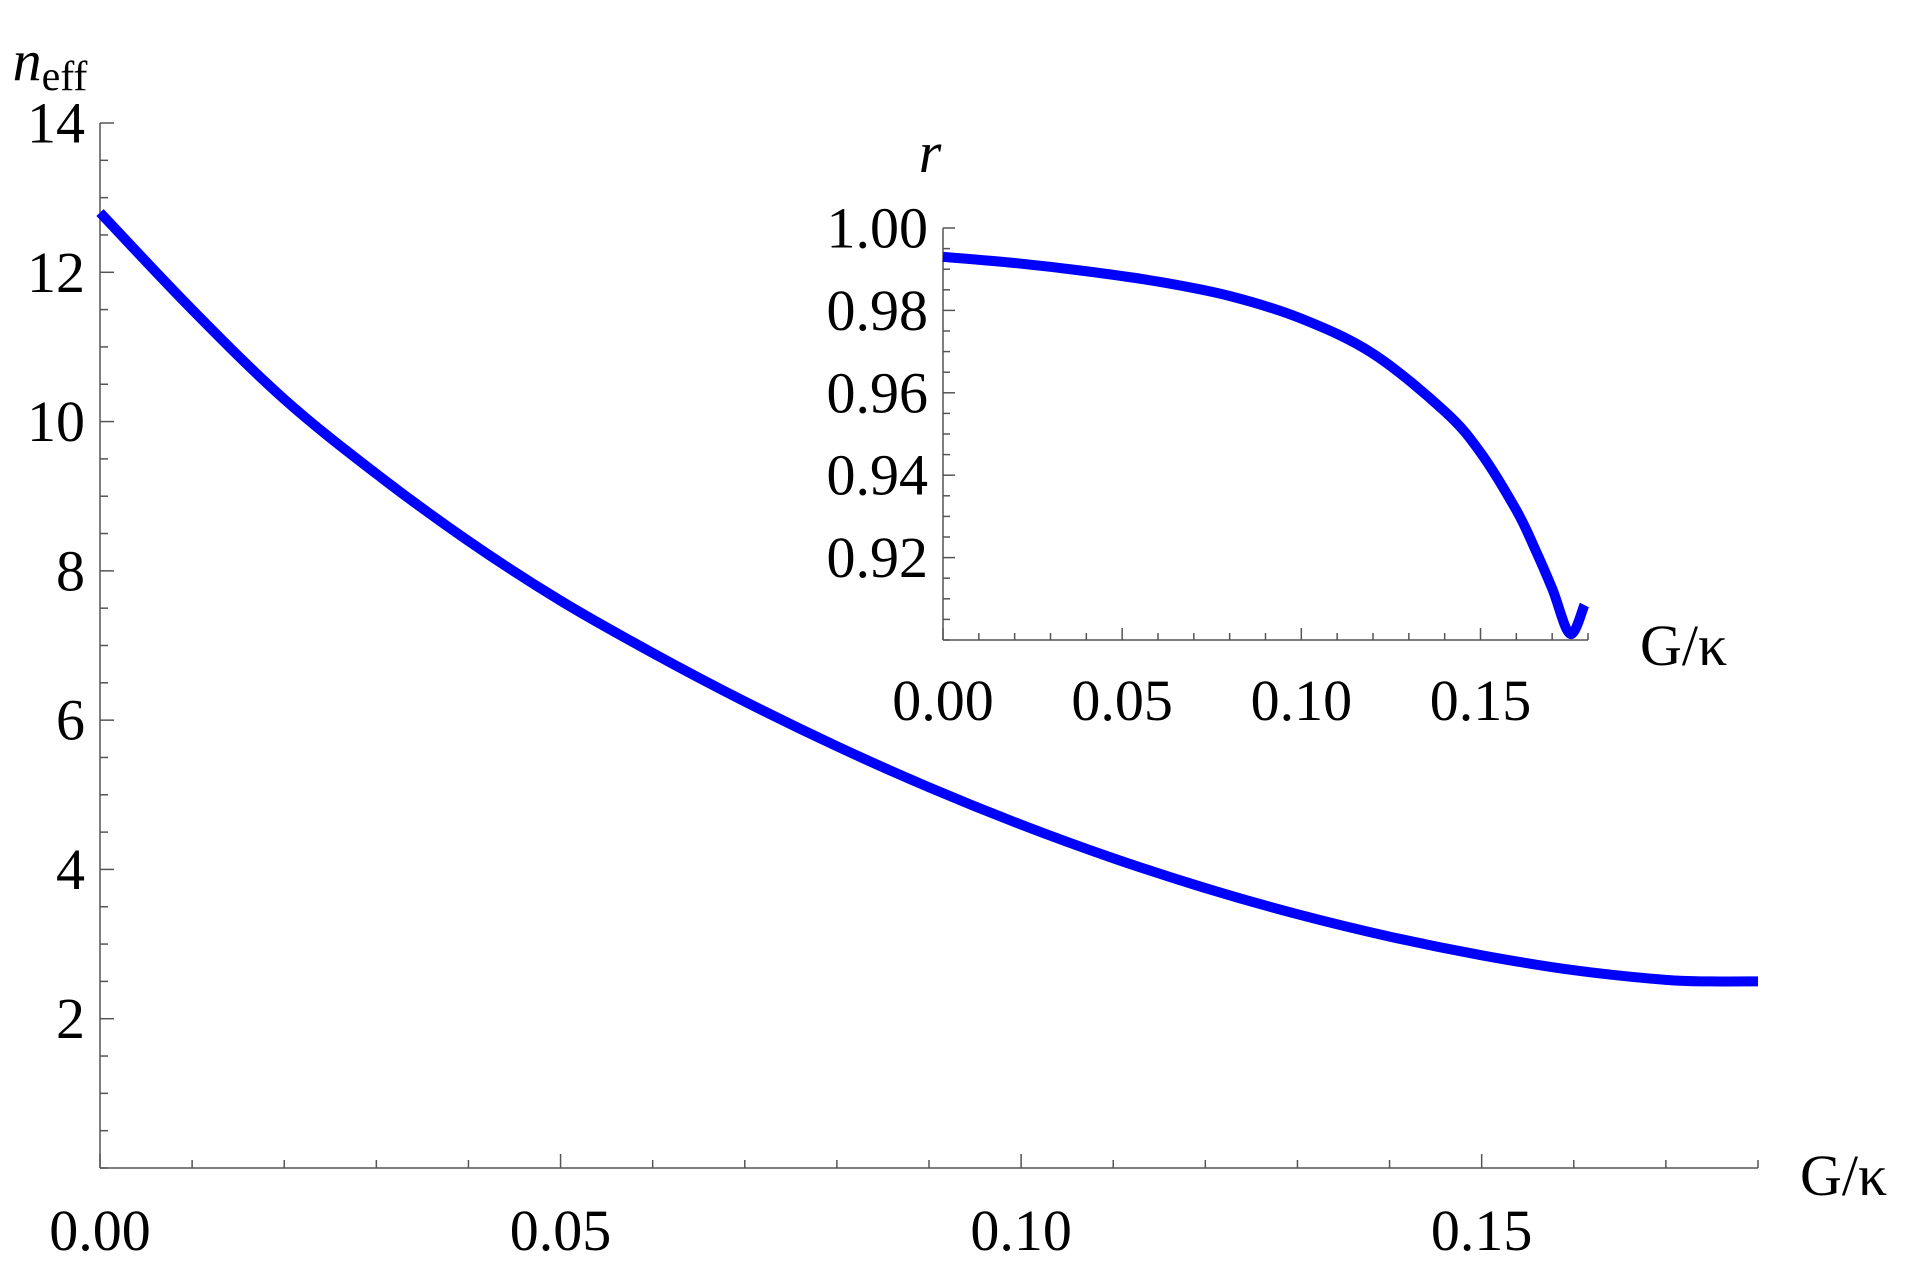  I want to click on main-x-tick-label: 0.05, so click(561, 1230).